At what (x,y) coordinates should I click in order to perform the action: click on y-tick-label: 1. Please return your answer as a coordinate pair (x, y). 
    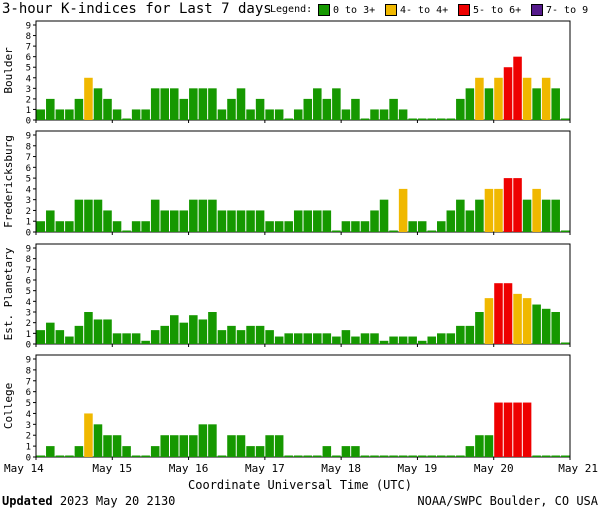
    Looking at the image, I should click on (28, 223).